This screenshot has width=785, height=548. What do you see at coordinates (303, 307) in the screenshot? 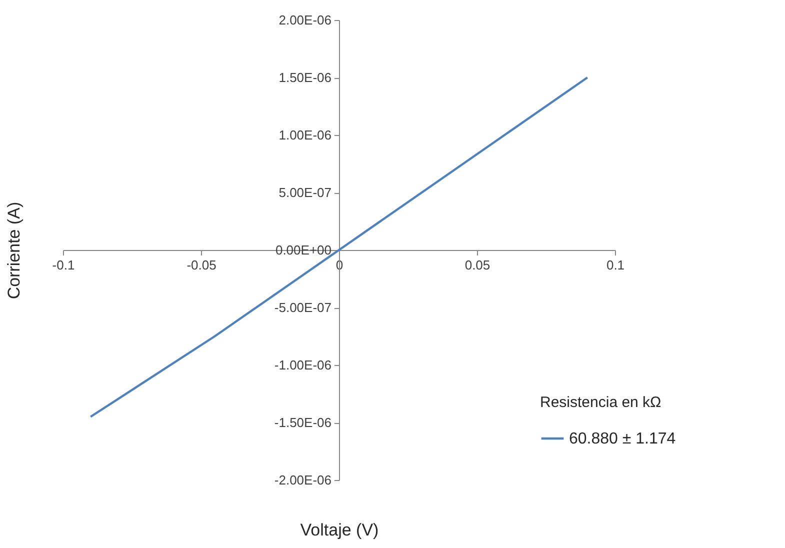
I see `y-tick-label: -5.00E-07` at bounding box center [303, 307].